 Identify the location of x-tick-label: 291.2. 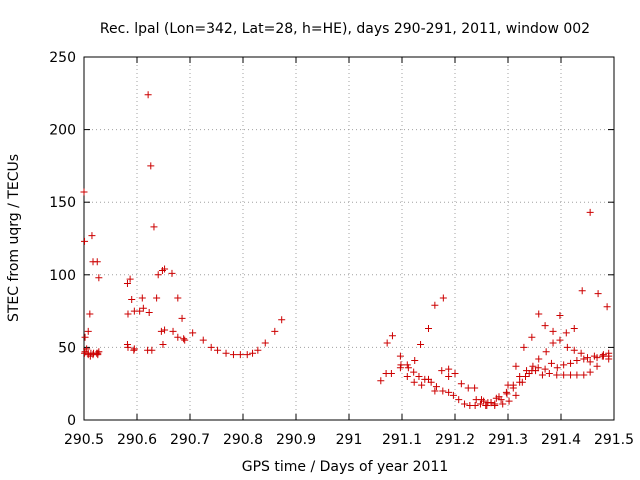
(455, 440).